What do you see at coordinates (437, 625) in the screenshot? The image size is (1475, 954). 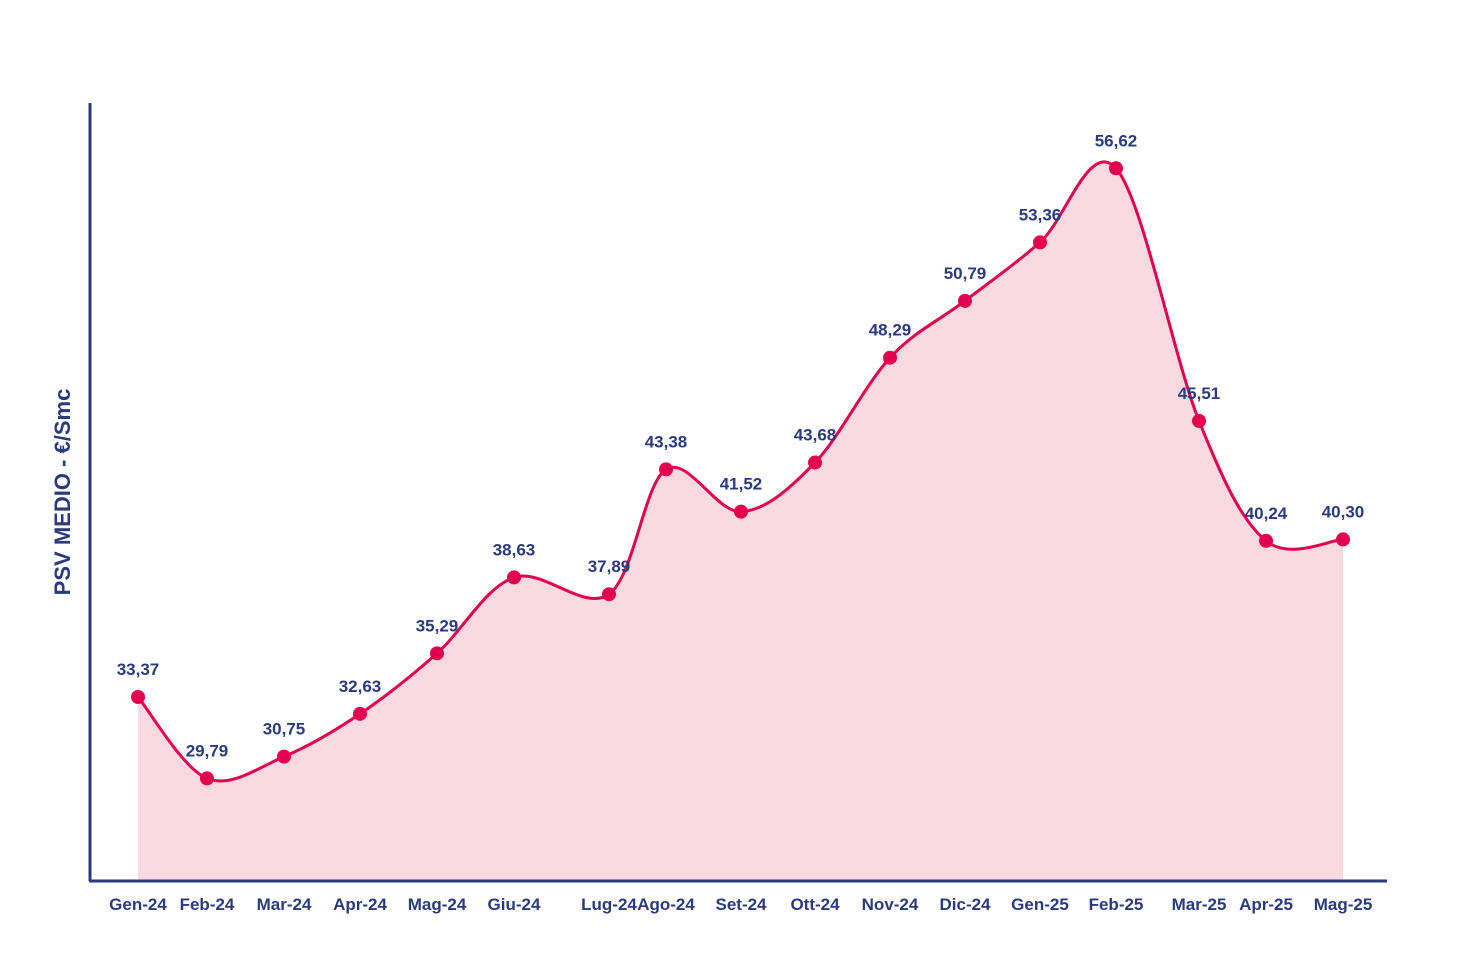 I see `data-label: 35,29` at bounding box center [437, 625].